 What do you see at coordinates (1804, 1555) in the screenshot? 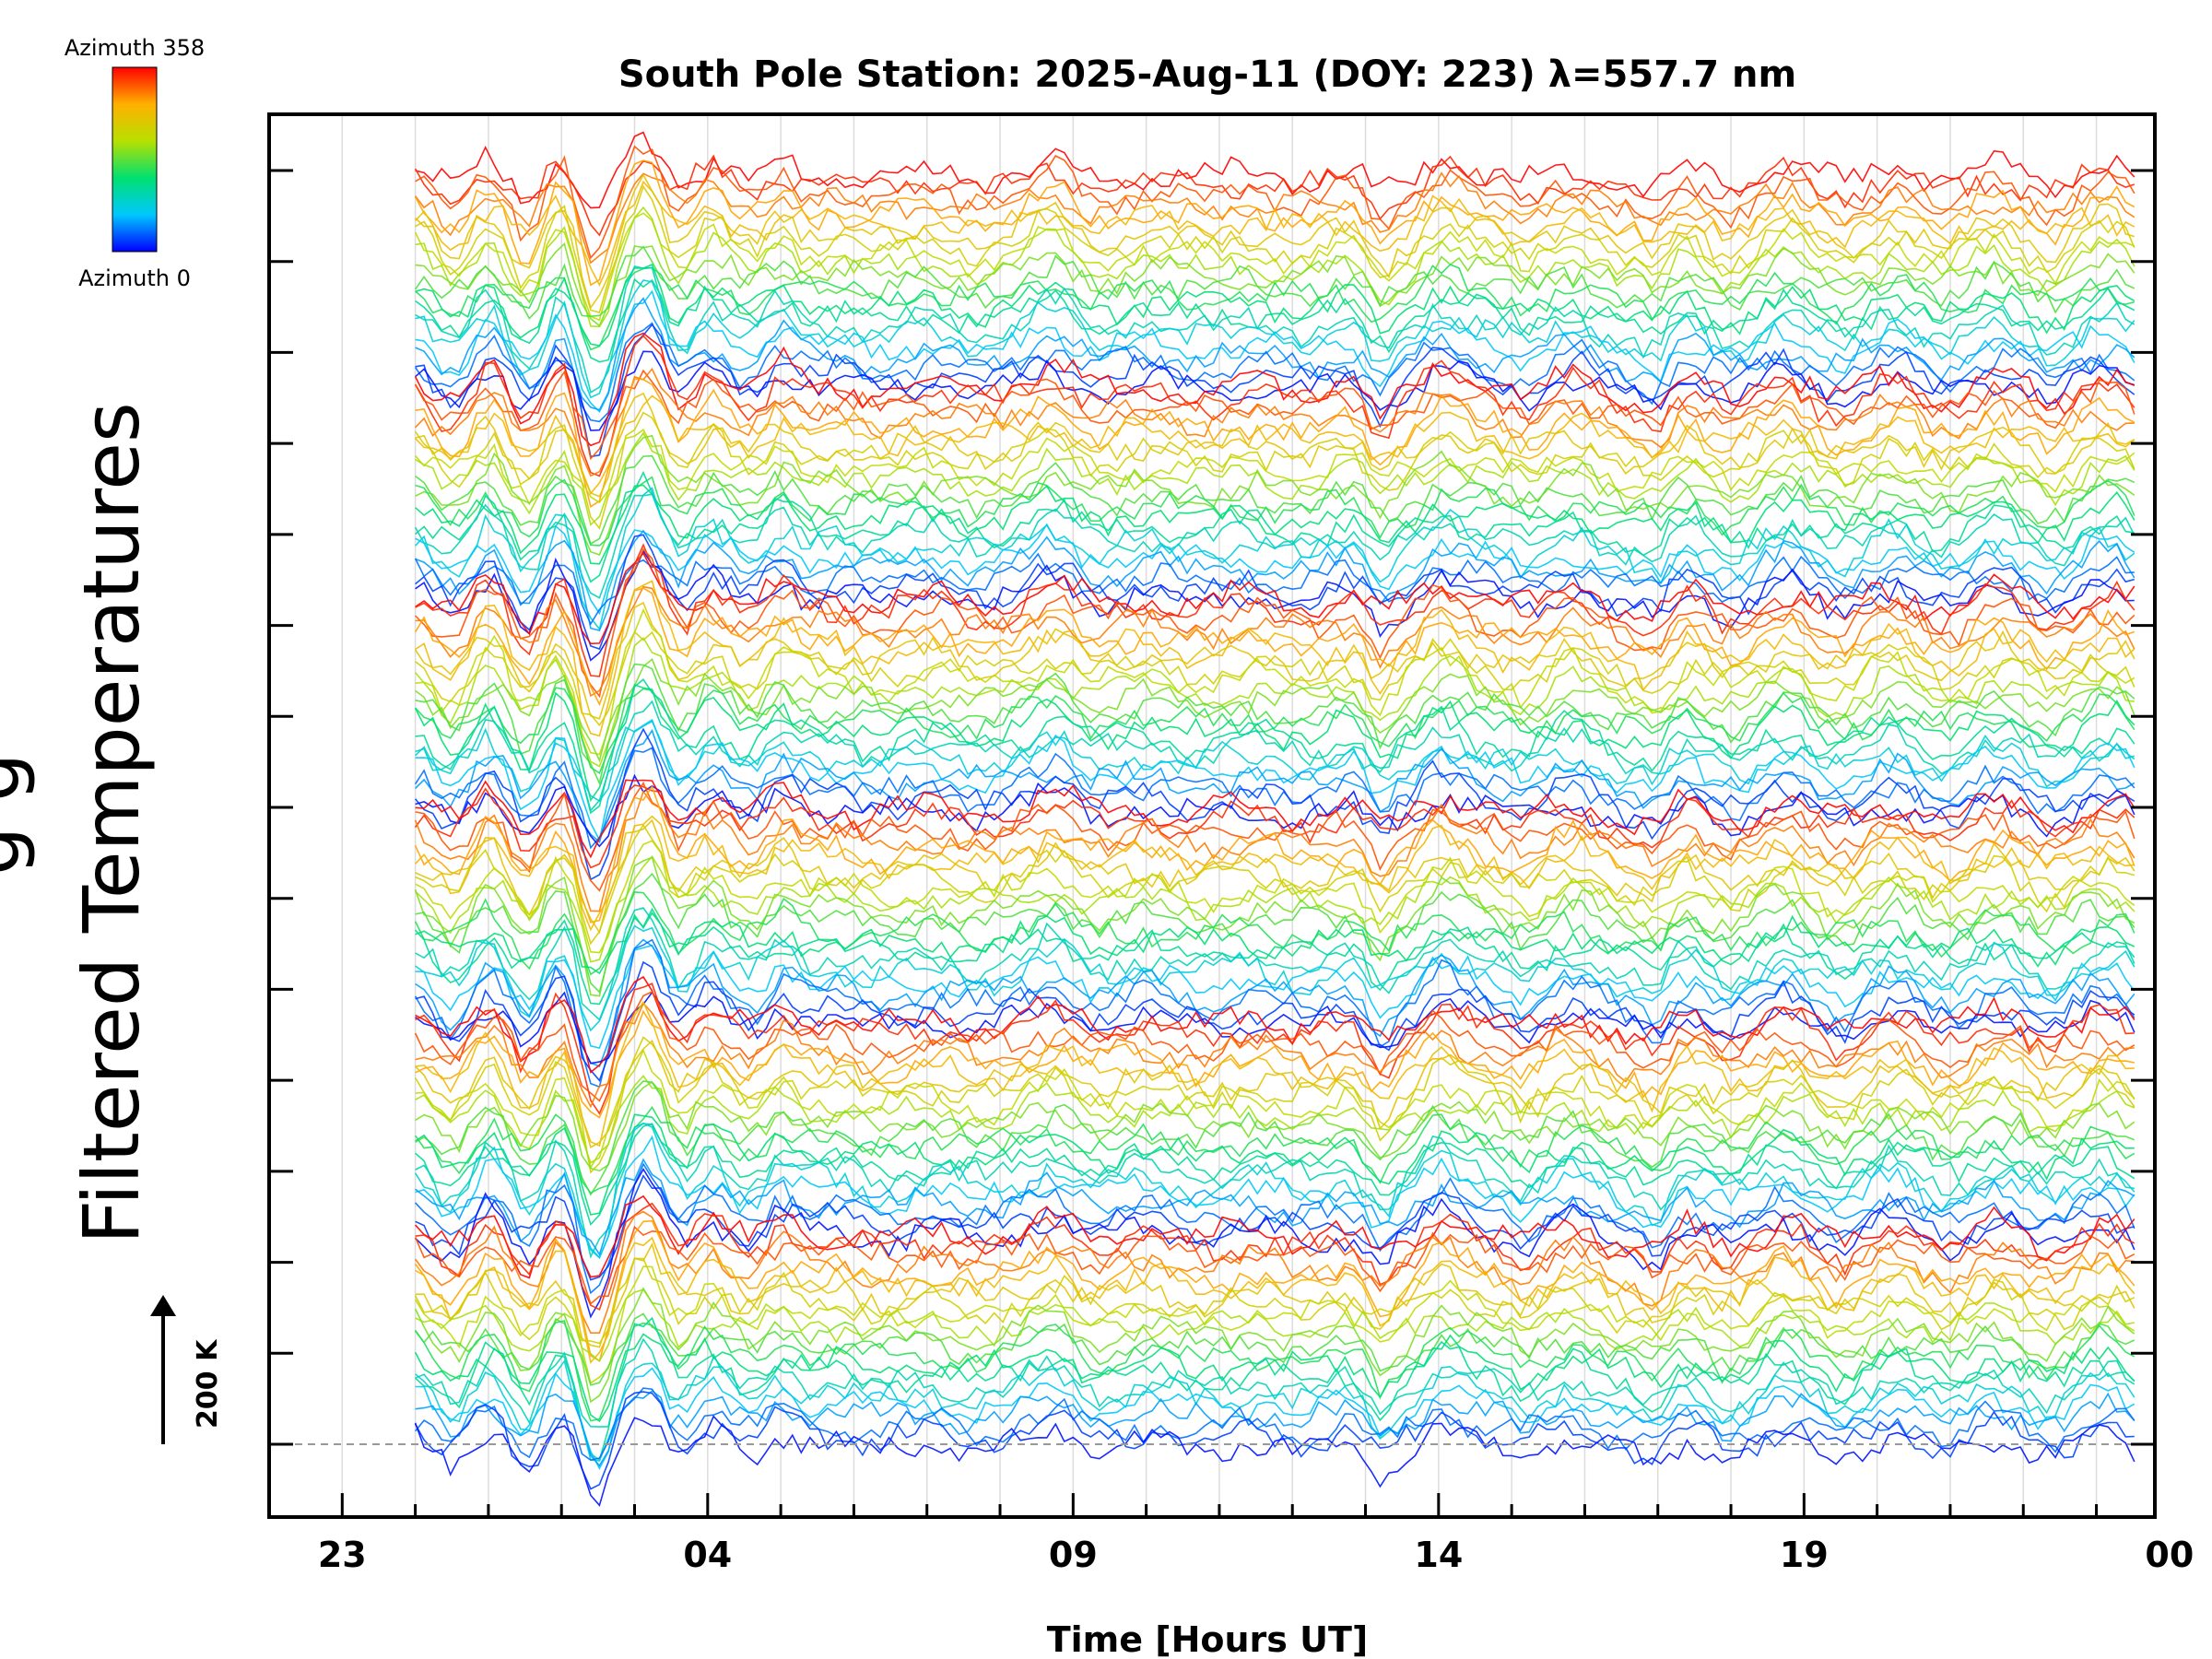
I see `x-tick-label: 19` at bounding box center [1804, 1555].